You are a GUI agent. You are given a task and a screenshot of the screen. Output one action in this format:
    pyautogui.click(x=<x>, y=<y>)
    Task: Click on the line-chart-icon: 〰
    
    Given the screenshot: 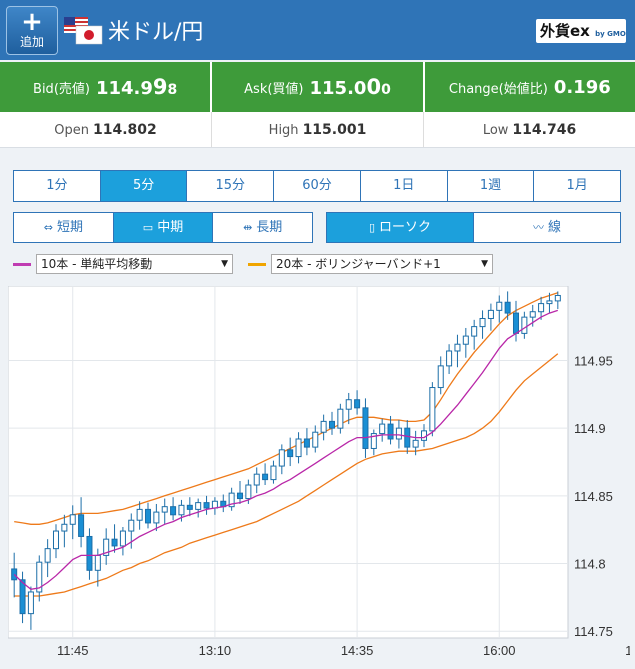 What is the action you would take?
    pyautogui.click(x=538, y=227)
    